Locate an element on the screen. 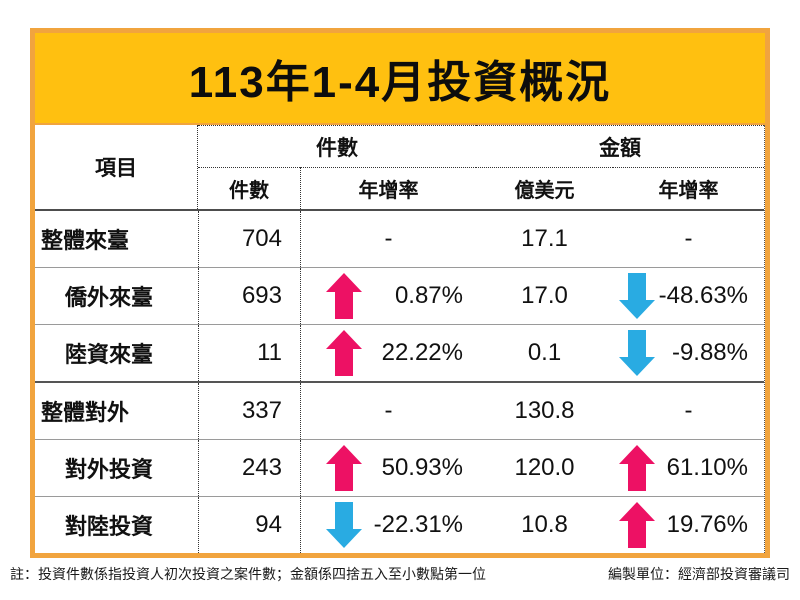 This screenshot has width=800, height=600. amount-yoy-cell: -9.88% is located at coordinates (688, 353).